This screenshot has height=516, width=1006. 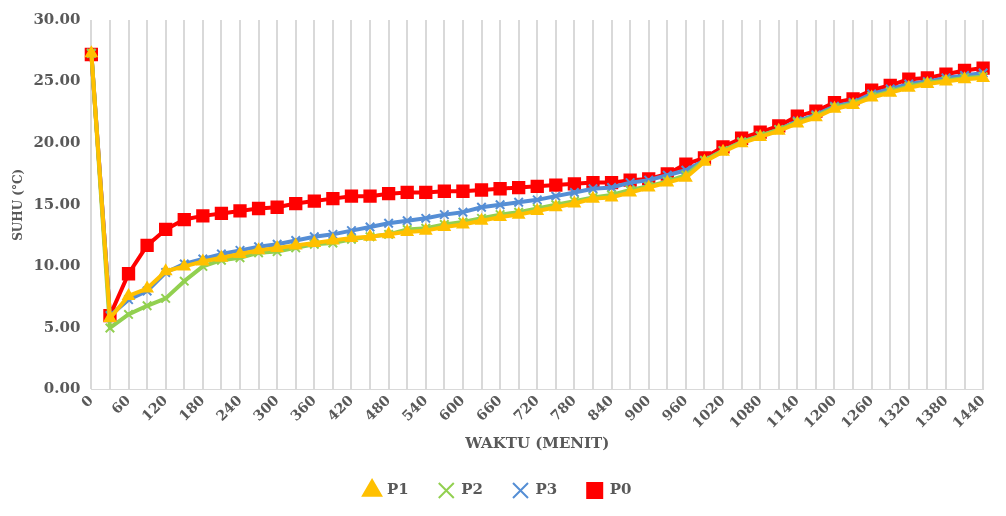 What do you see at coordinates (537, 442) in the screenshot?
I see `x-axis-title: WAKTU (MENIT)` at bounding box center [537, 442].